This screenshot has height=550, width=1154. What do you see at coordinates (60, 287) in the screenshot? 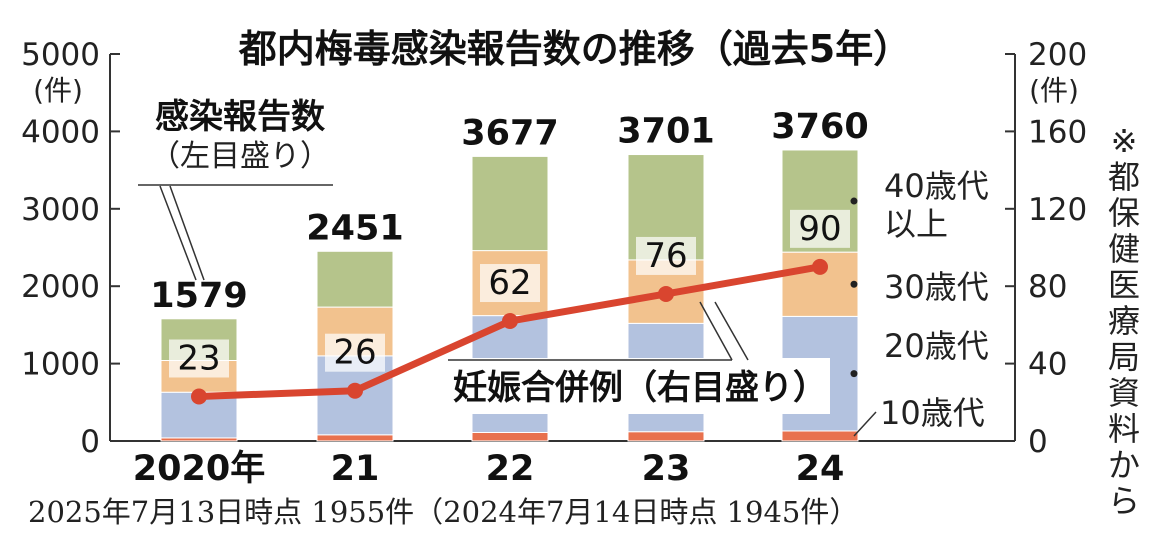
I see `left-tick-label: 2000` at bounding box center [60, 287].